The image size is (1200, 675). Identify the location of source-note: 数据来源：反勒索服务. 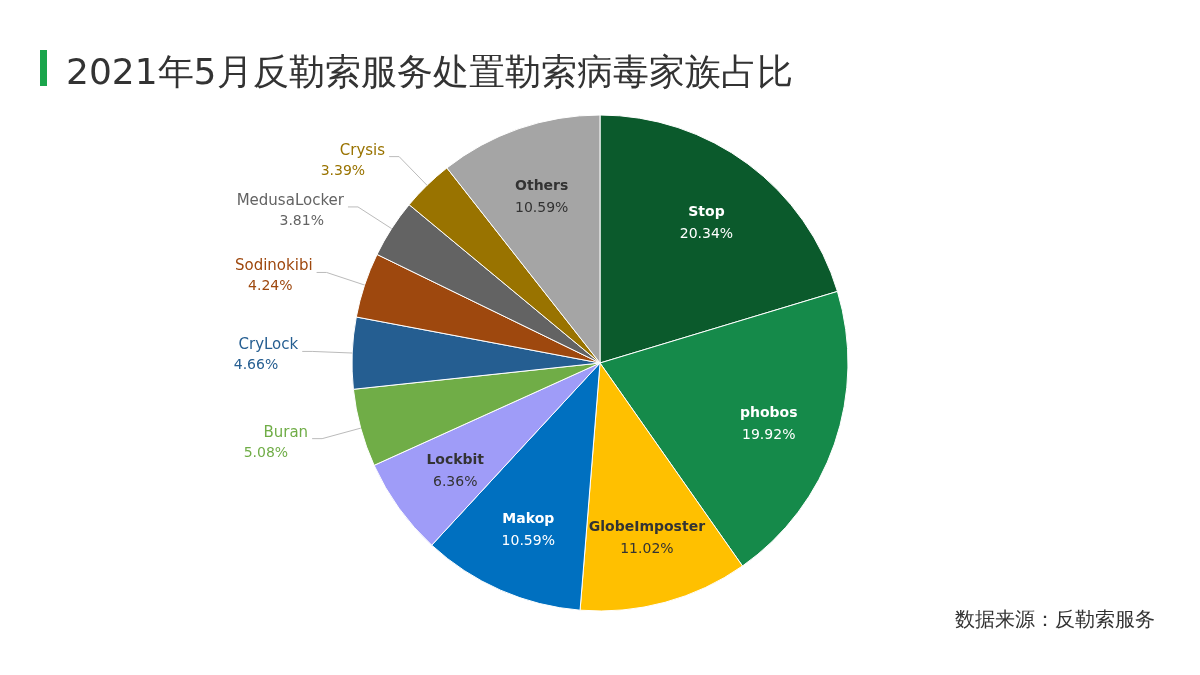
(1055, 619).